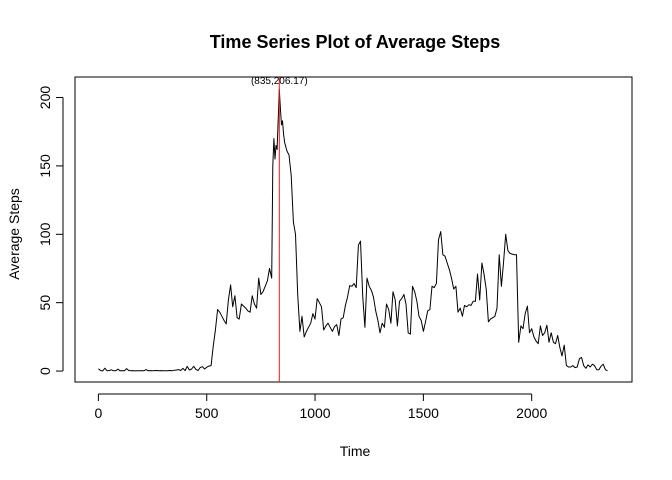  What do you see at coordinates (45, 98) in the screenshot?
I see `y-tick-label-4: 200` at bounding box center [45, 98].